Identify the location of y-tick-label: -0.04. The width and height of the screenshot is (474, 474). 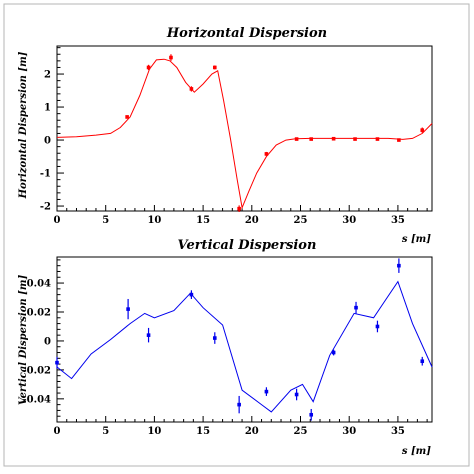
(36, 399).